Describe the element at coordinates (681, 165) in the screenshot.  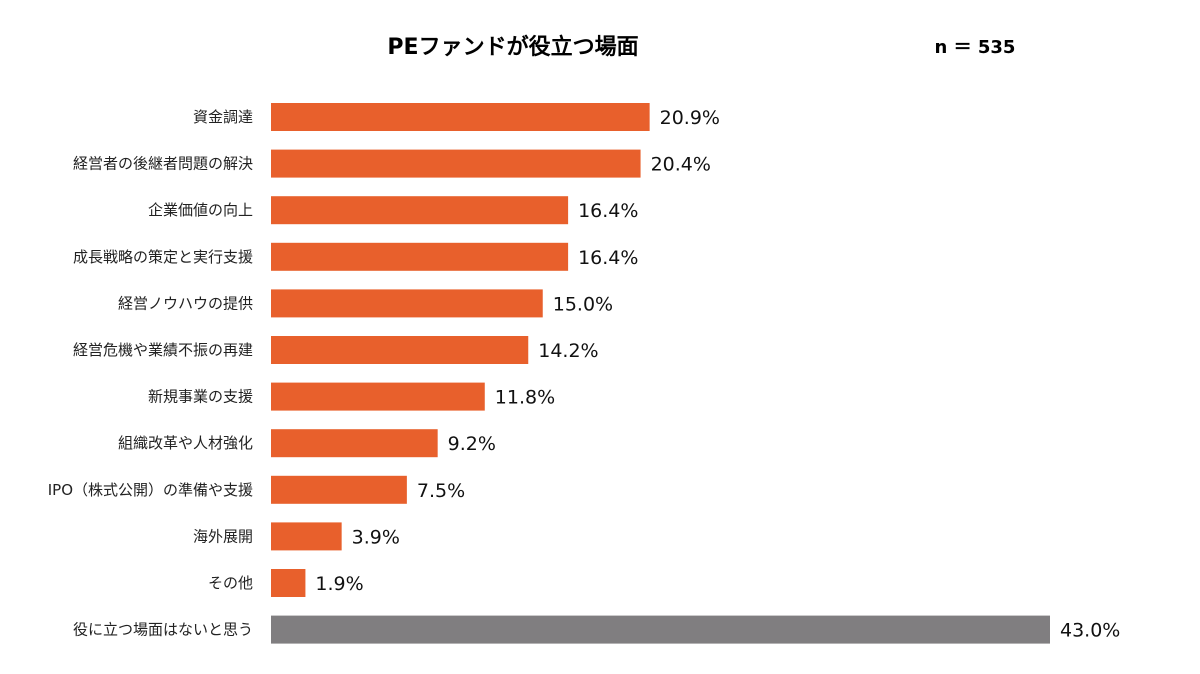
I see `value-label: 20.4%` at that location.